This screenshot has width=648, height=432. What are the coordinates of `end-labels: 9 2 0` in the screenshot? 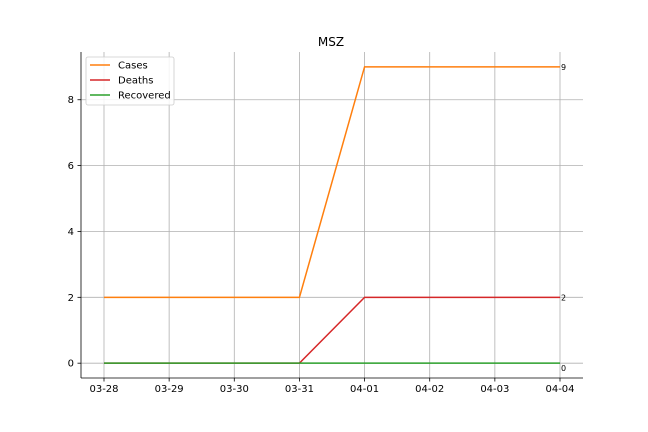 It's located at (563, 218).